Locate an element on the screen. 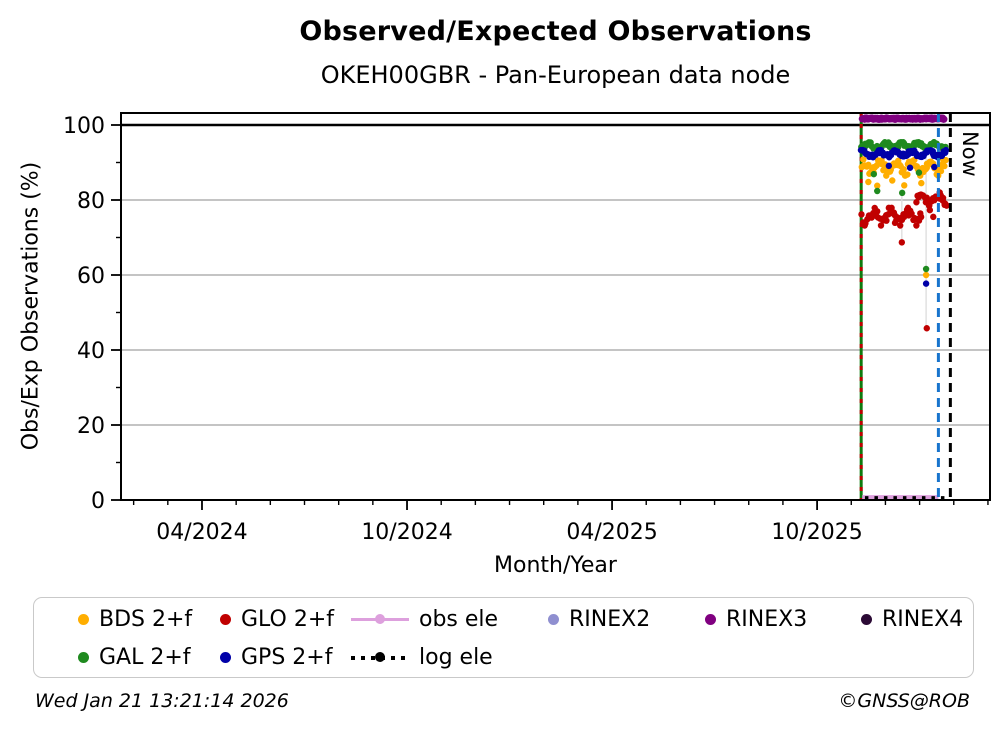 Image resolution: width=1008 pixels, height=734 pixels. legend-item-bds-2-f: BDS 2+f is located at coordinates (135, 619).